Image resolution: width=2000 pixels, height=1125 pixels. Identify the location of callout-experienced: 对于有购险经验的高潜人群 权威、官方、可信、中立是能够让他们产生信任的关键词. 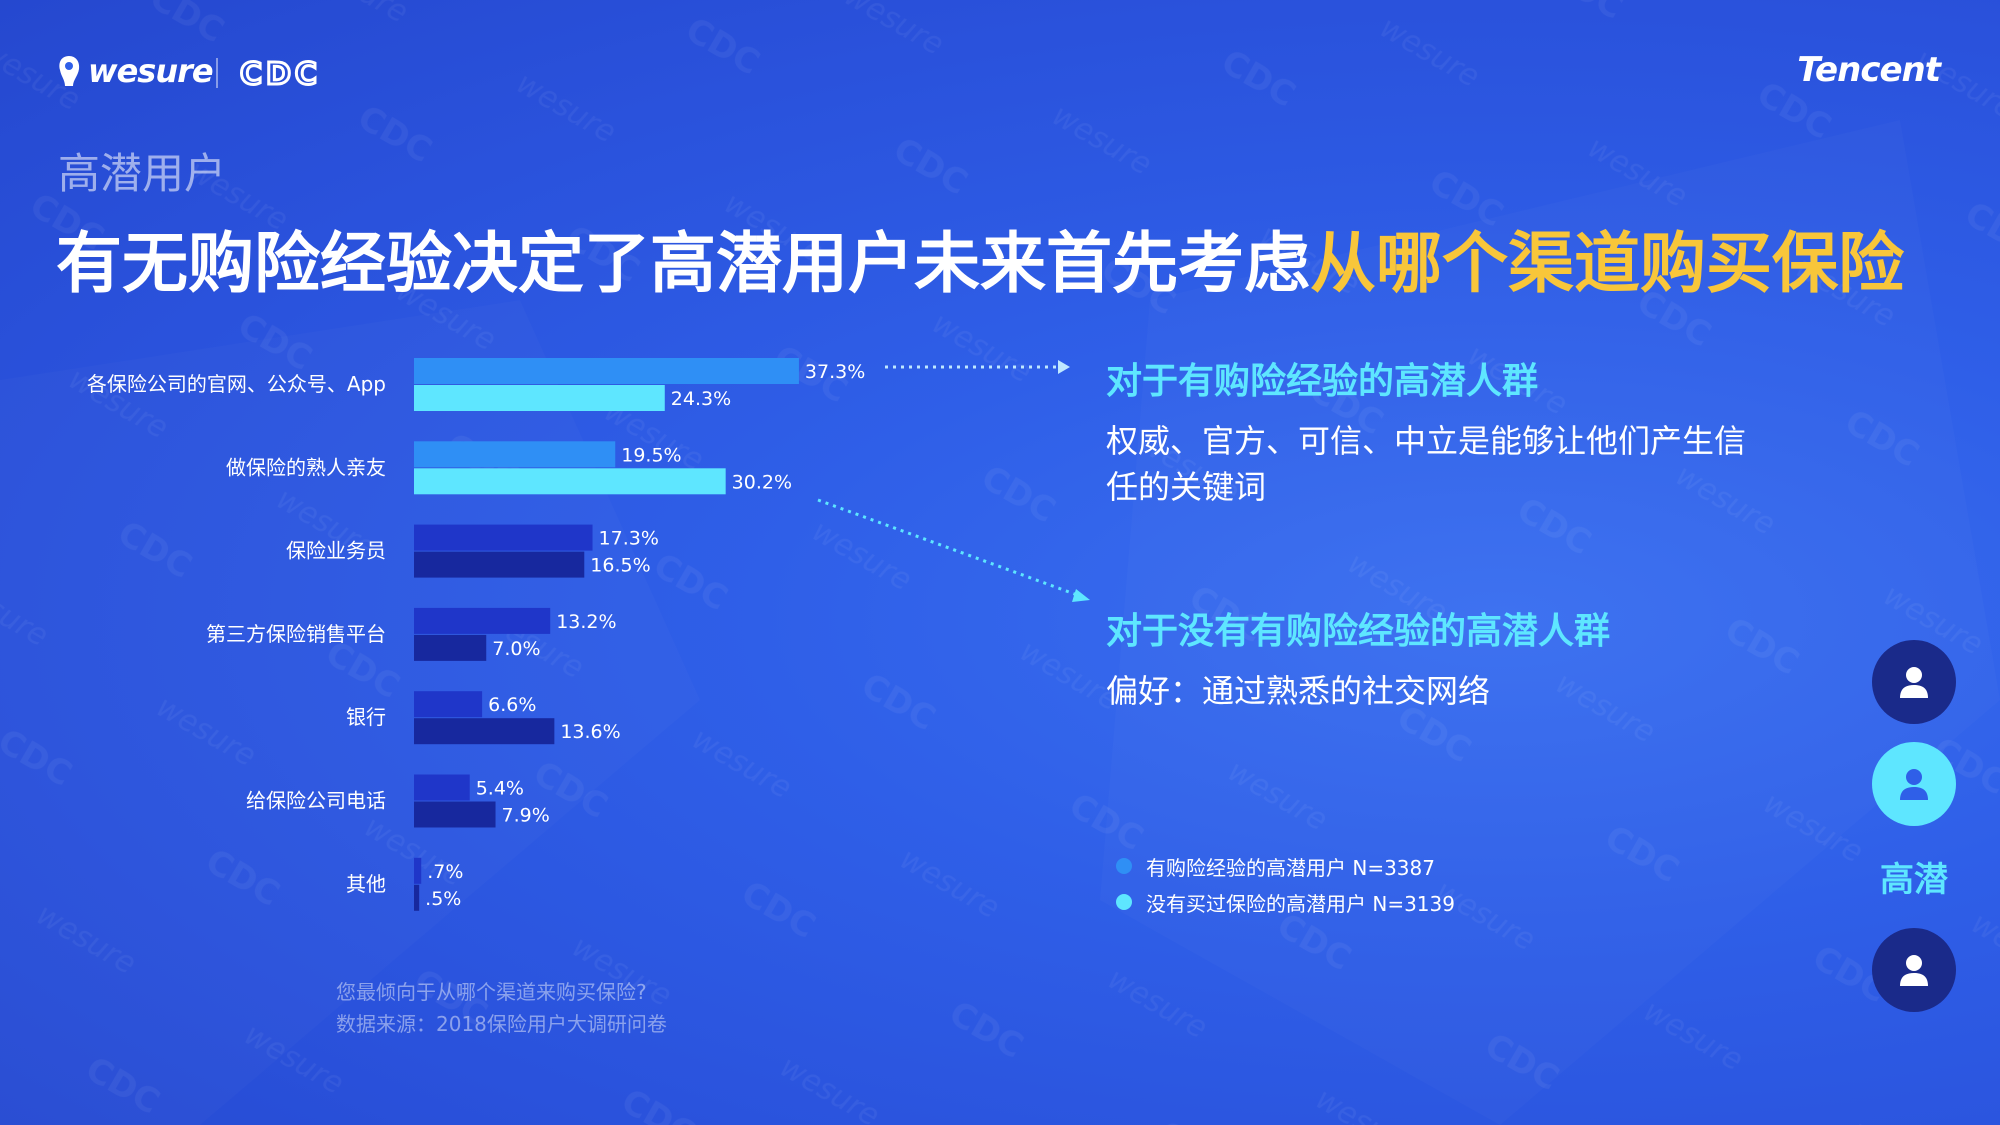
(1426, 431).